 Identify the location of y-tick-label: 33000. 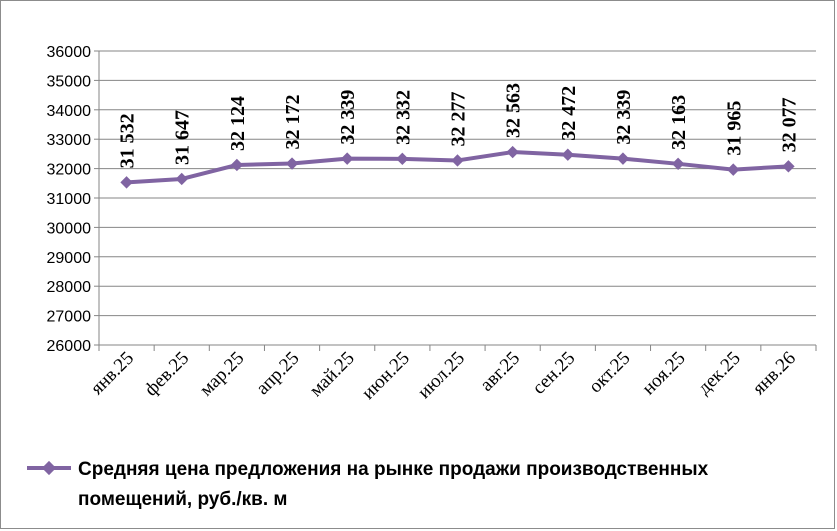
(69, 140).